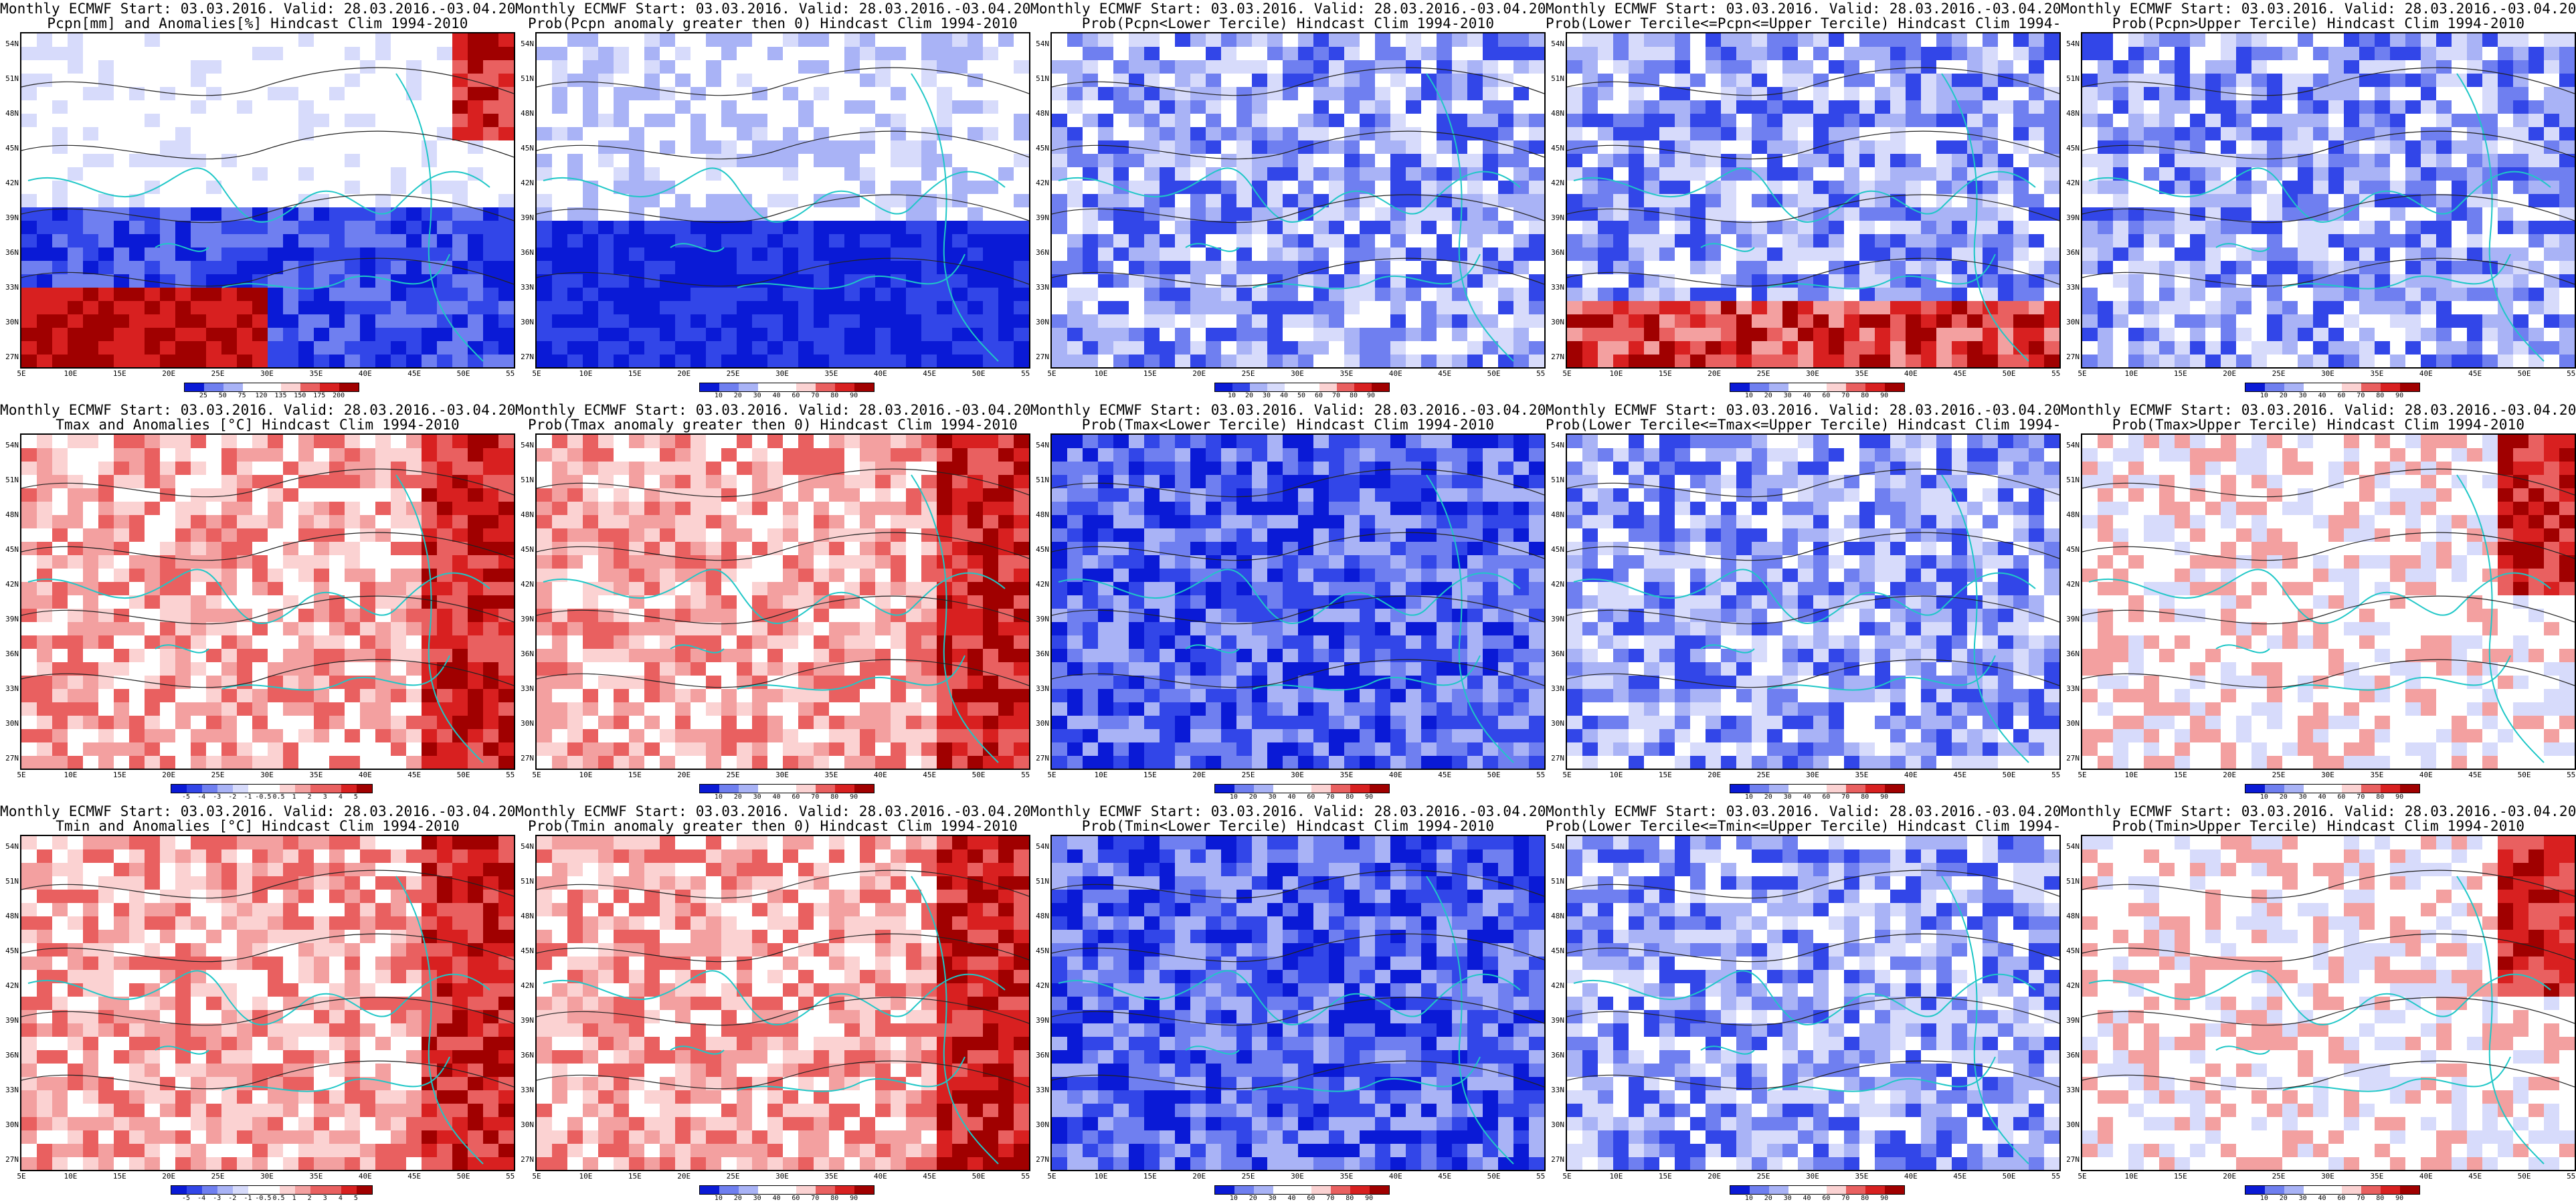  What do you see at coordinates (233, 1198) in the screenshot?
I see `colorbar-label: -2` at bounding box center [233, 1198].